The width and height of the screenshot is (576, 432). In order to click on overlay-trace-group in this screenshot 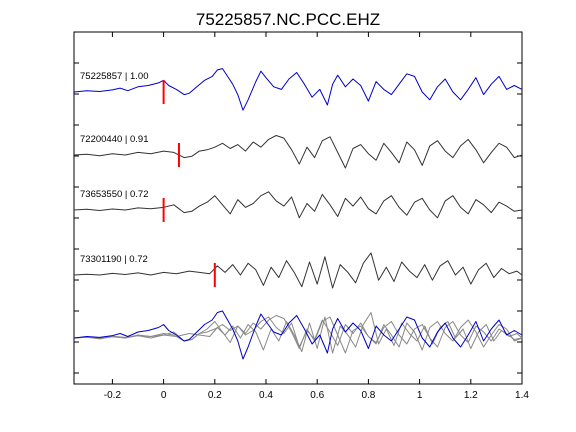, I will do `click(298, 335)`.